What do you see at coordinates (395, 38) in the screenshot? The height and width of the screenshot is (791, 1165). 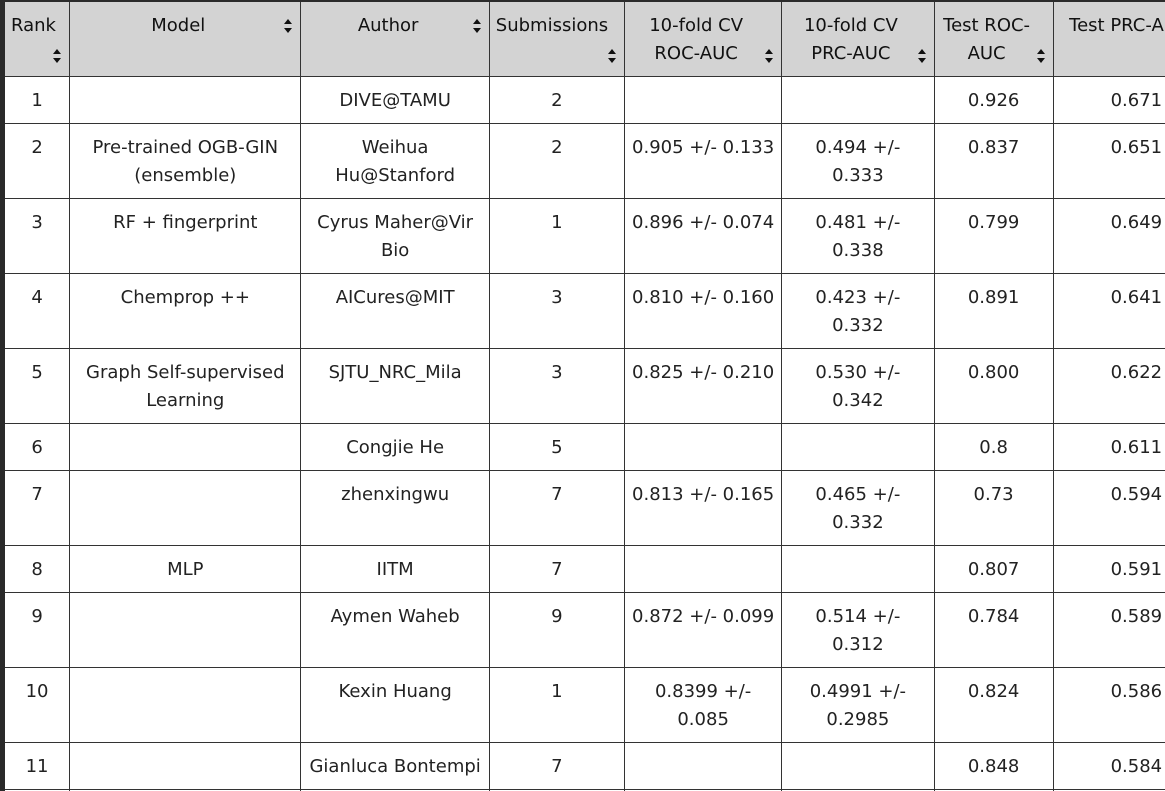 I see `column-header: Author` at bounding box center [395, 38].